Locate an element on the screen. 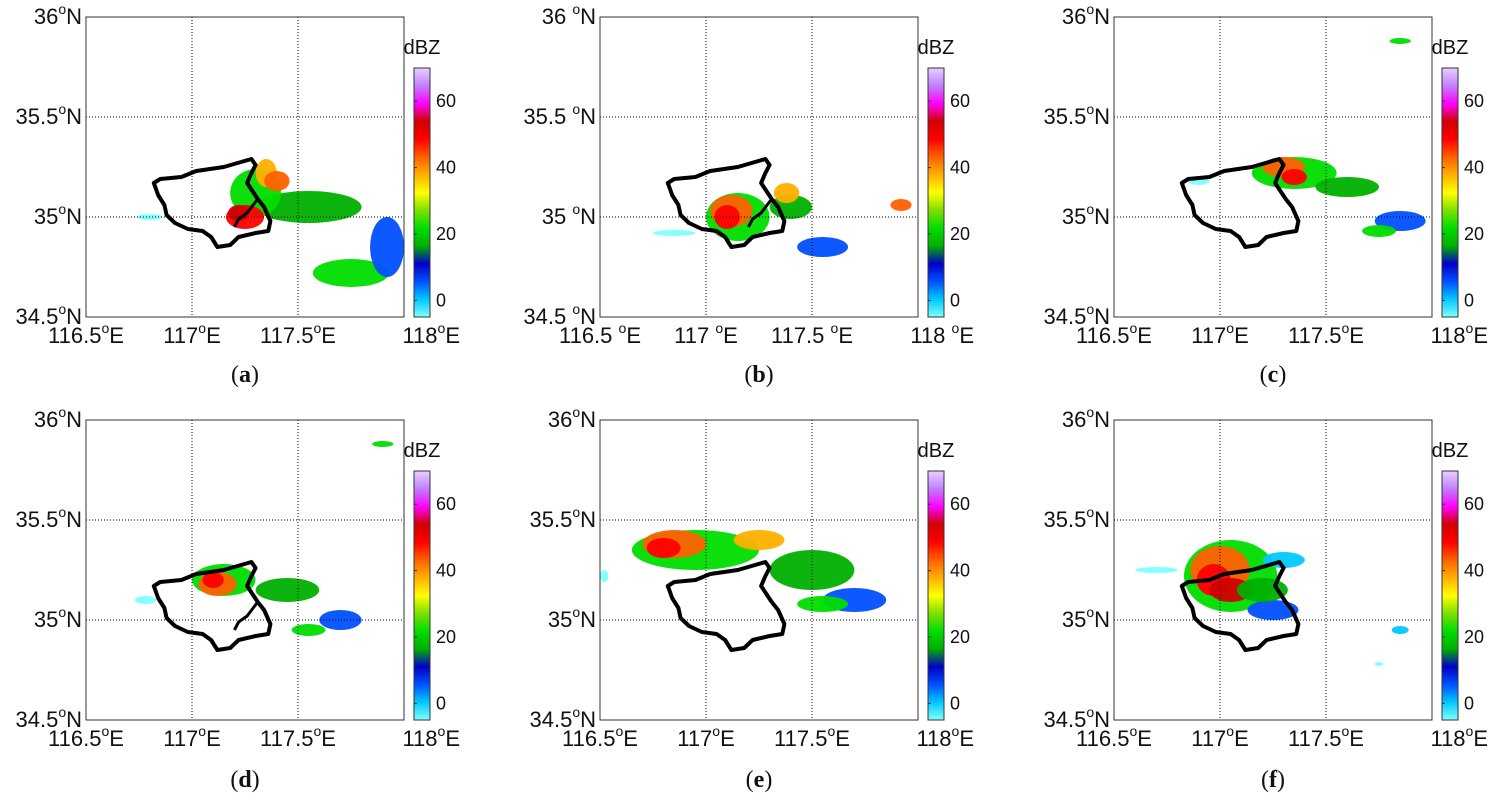  panel-c-caption: (c) is located at coordinates (1273, 375).